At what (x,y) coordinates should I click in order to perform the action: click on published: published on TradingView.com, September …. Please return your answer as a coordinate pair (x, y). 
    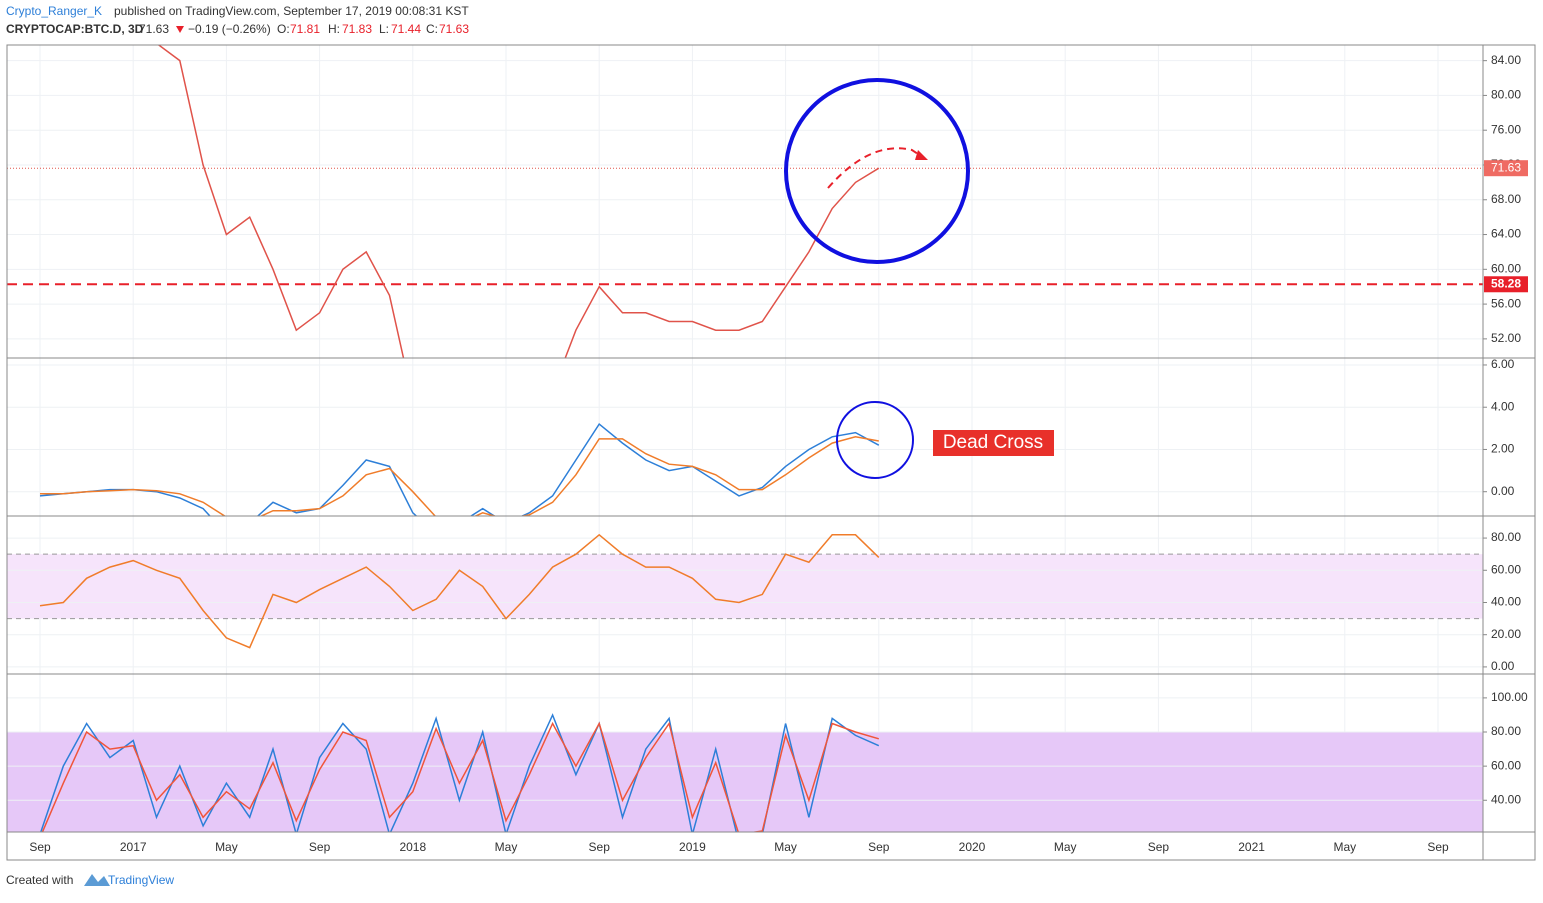
    Looking at the image, I should click on (291, 11).